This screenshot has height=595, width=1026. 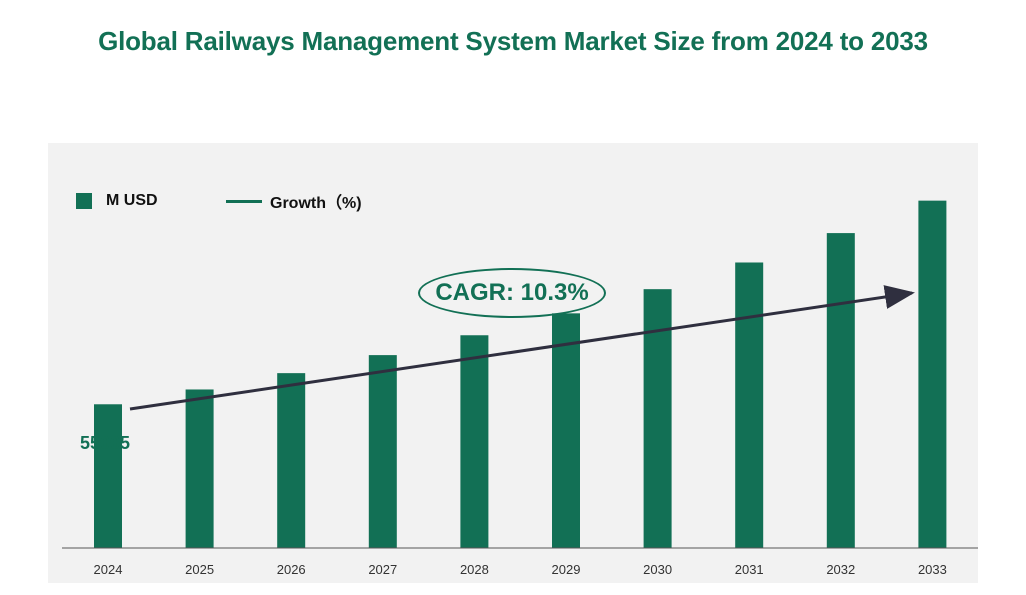 What do you see at coordinates (132, 200) in the screenshot?
I see `legend-bar-label: M USD` at bounding box center [132, 200].